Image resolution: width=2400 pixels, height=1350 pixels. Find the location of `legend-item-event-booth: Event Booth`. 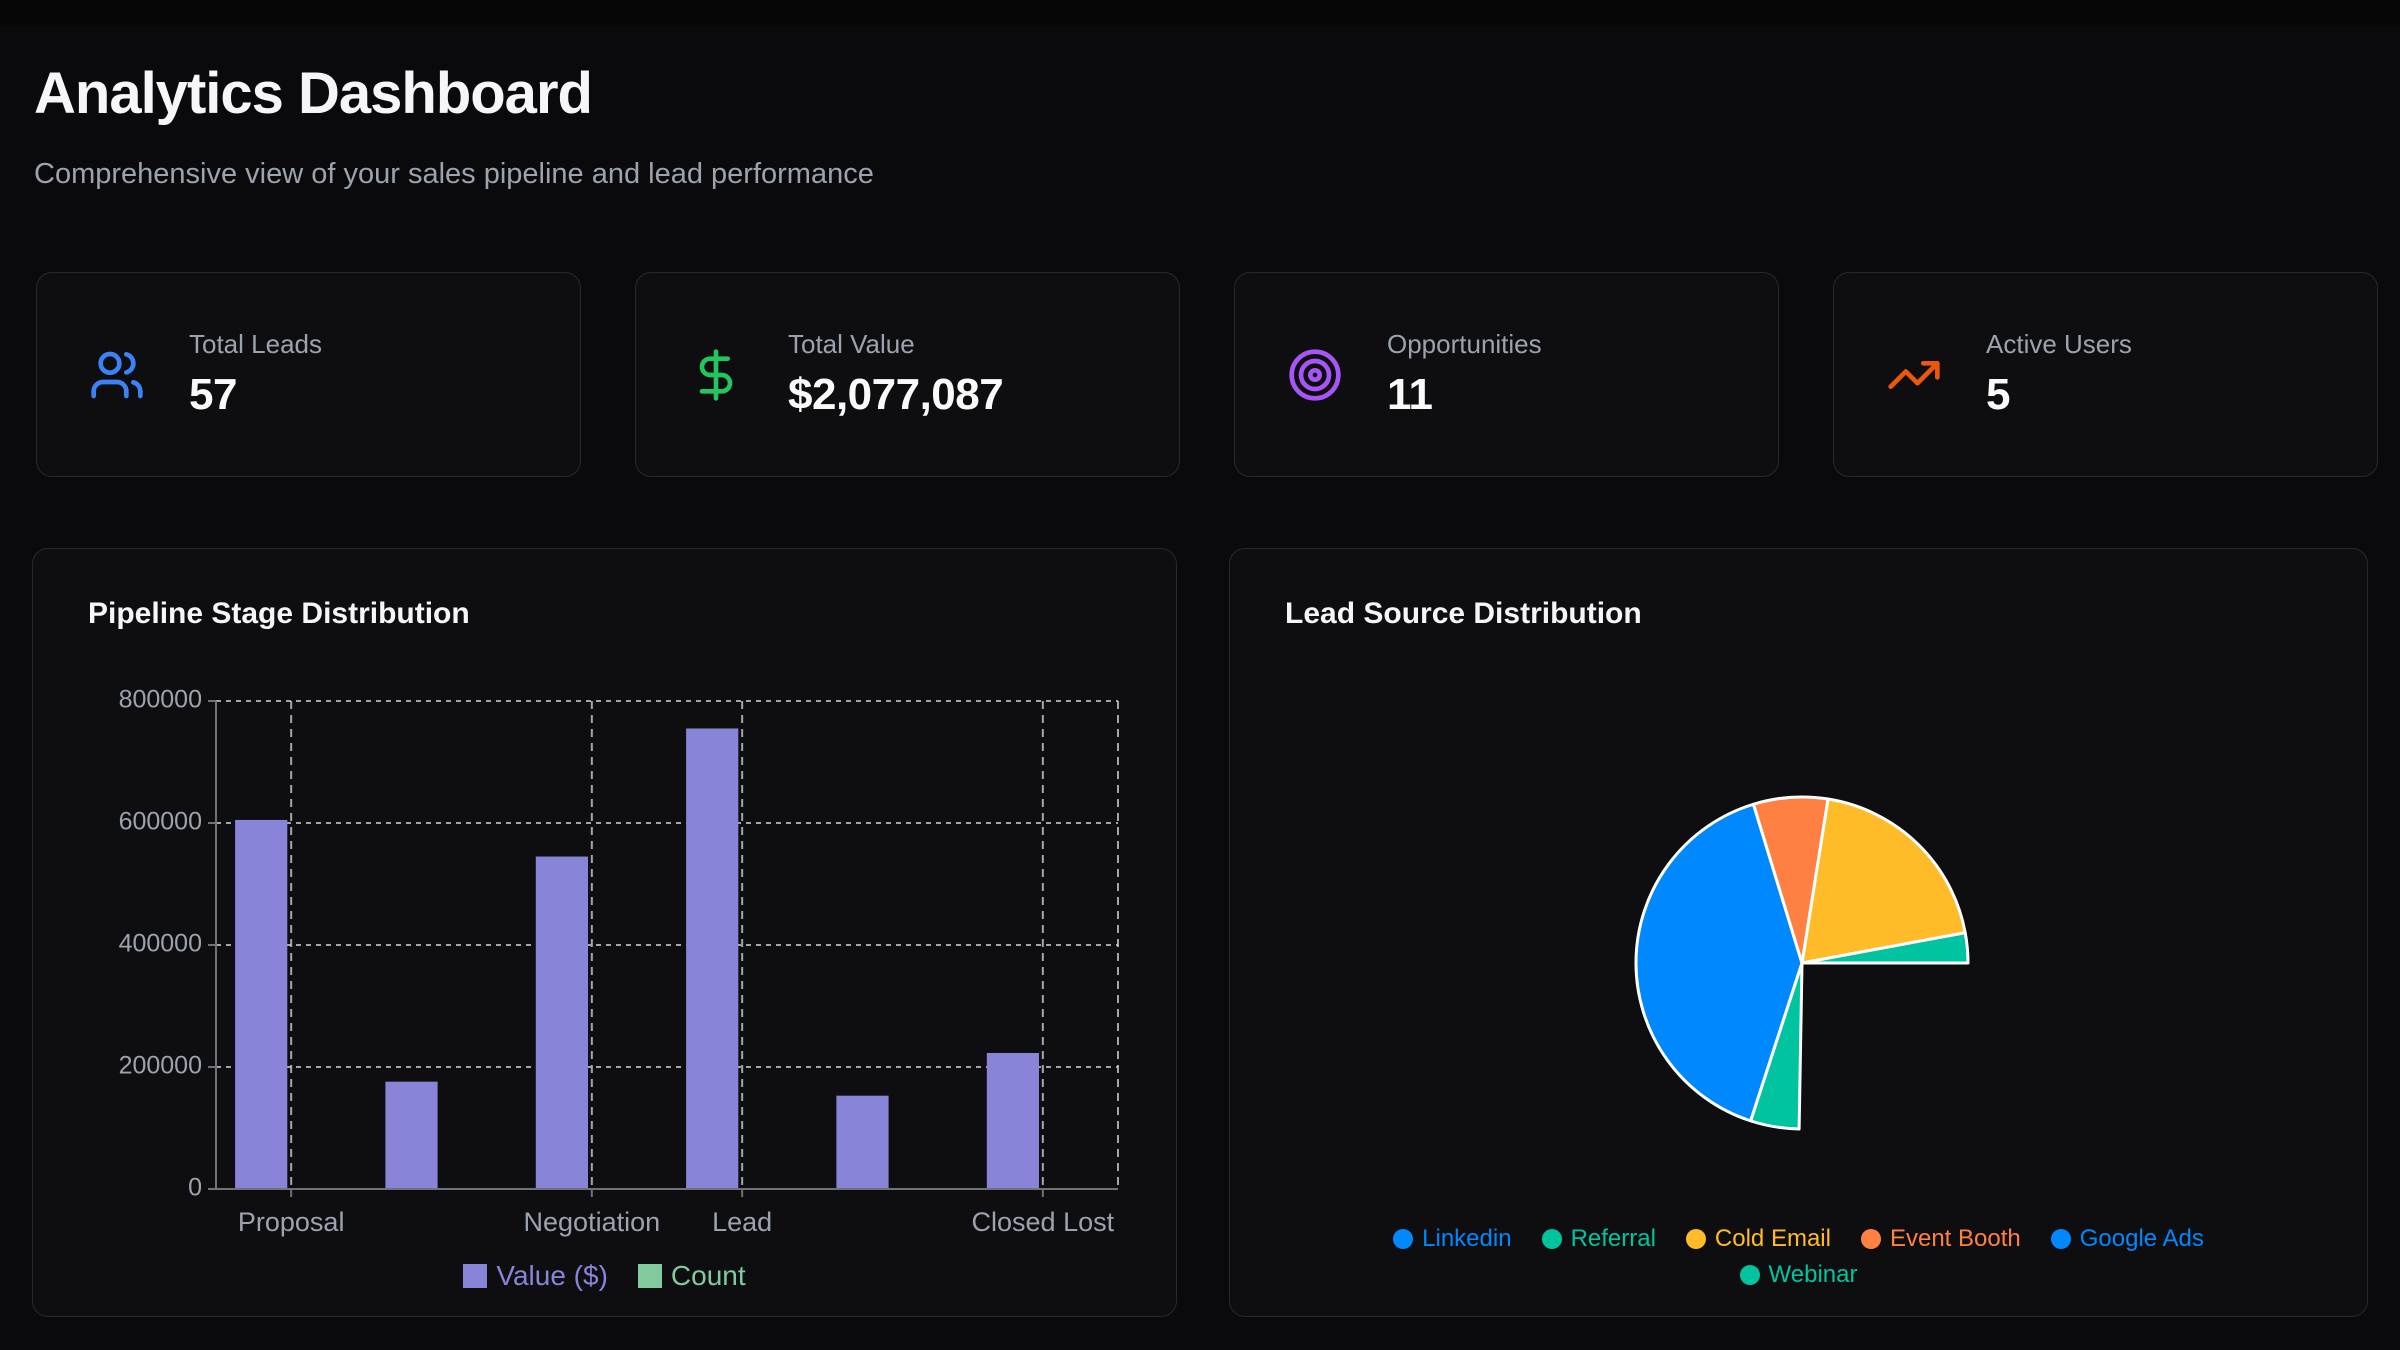

legend-item-event-booth: Event Booth is located at coordinates (1940, 1239).